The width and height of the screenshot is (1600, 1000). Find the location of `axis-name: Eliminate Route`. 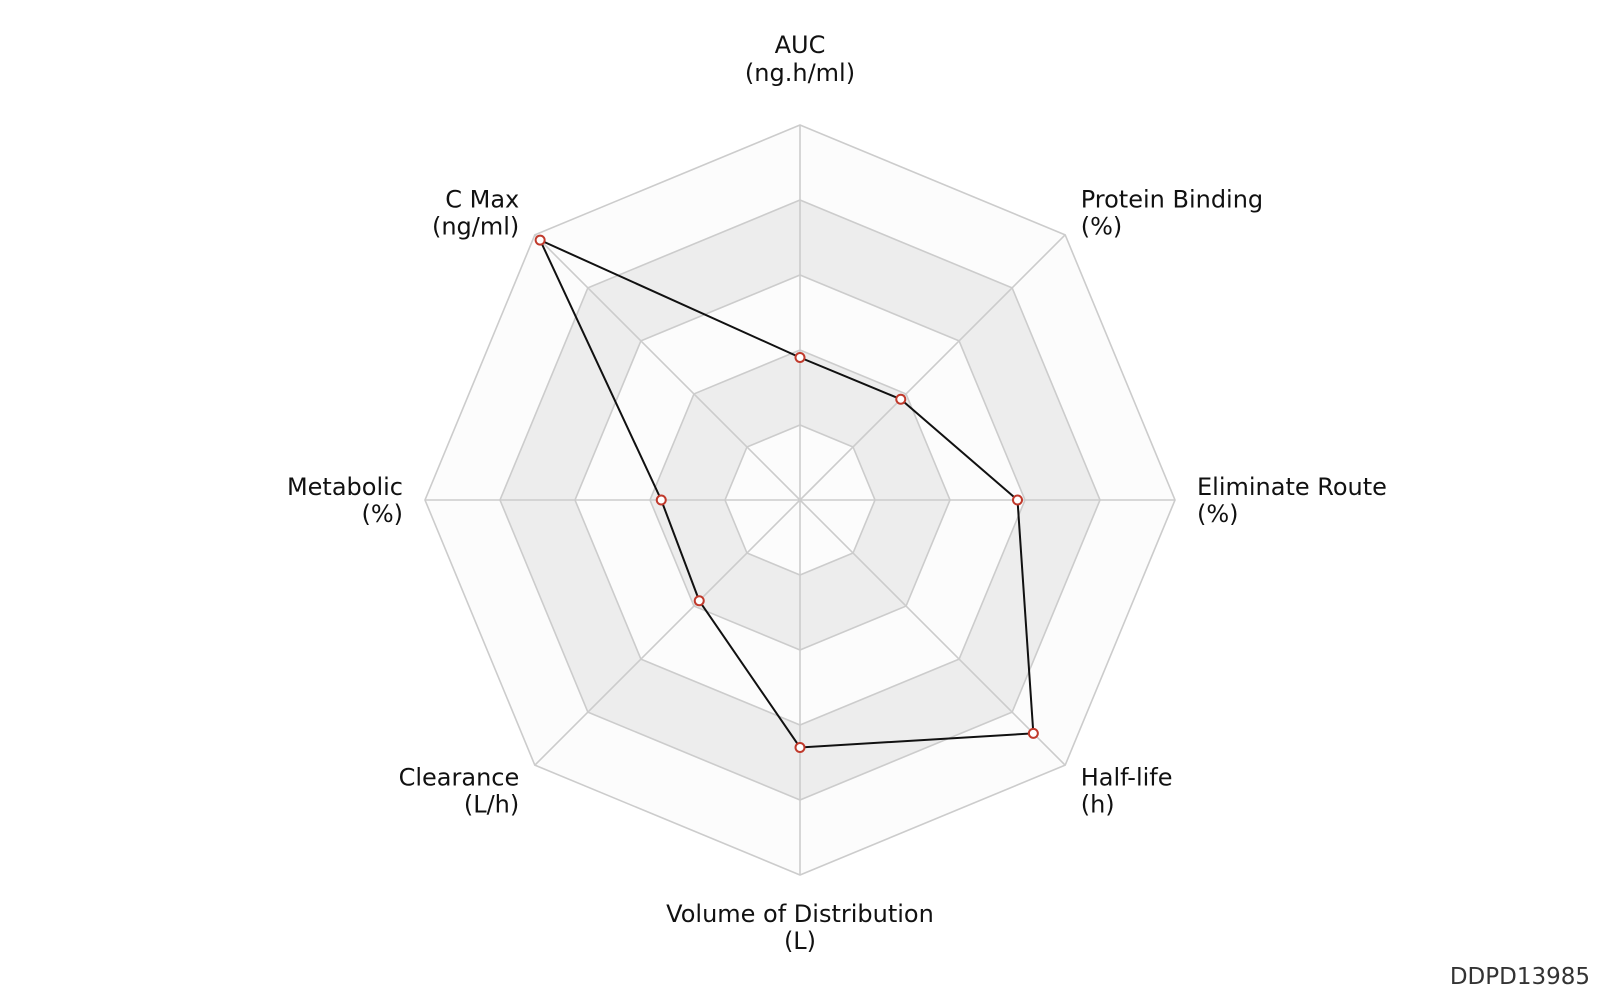

axis-name: Eliminate Route is located at coordinates (1292, 487).